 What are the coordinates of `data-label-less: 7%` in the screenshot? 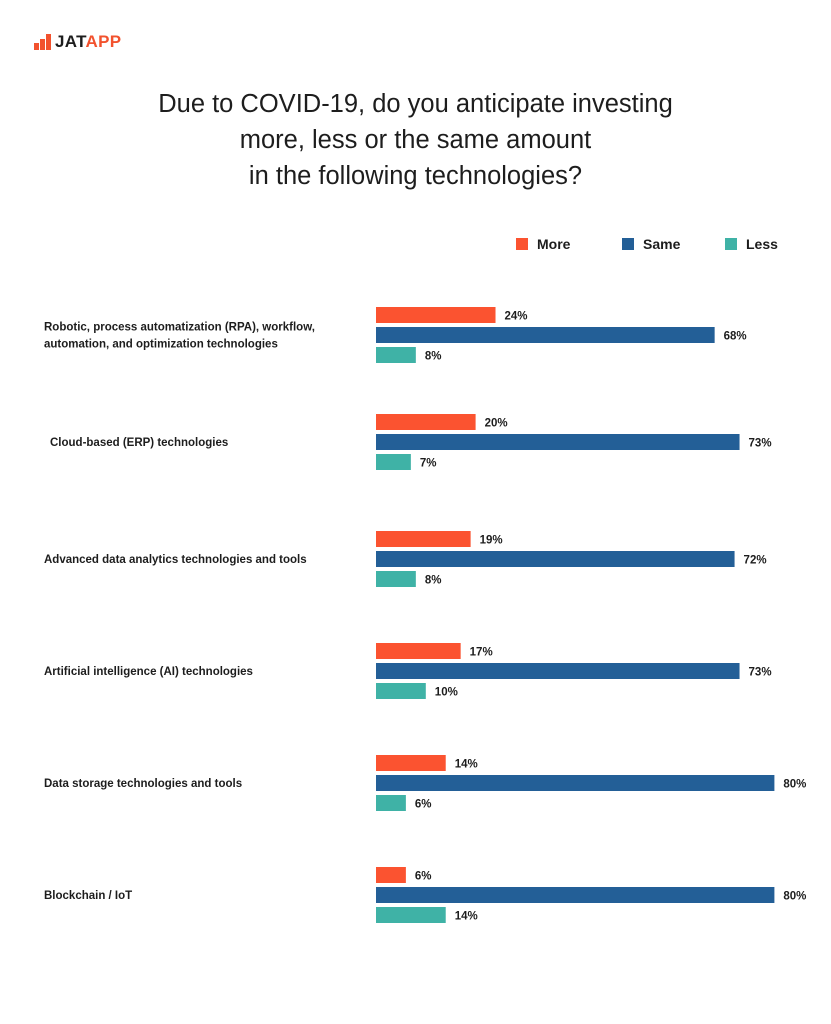 It's located at (428, 464).